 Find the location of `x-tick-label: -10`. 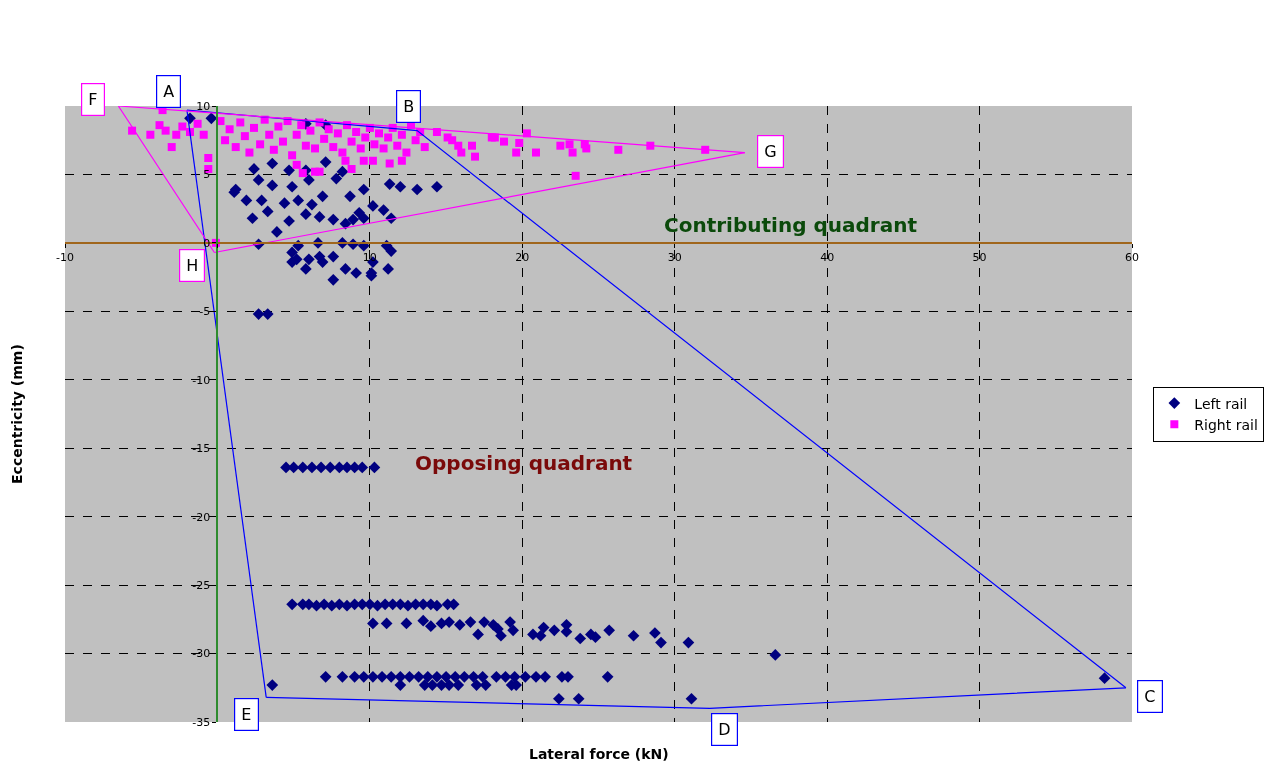

x-tick-label: -10 is located at coordinates (65, 258).